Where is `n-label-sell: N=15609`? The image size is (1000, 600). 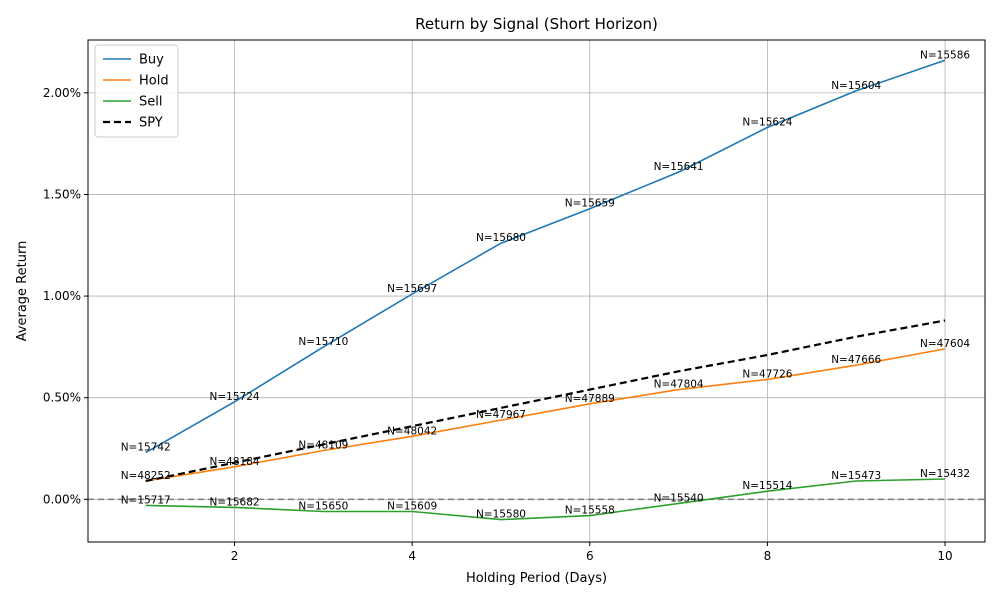
n-label-sell: N=15609 is located at coordinates (412, 507).